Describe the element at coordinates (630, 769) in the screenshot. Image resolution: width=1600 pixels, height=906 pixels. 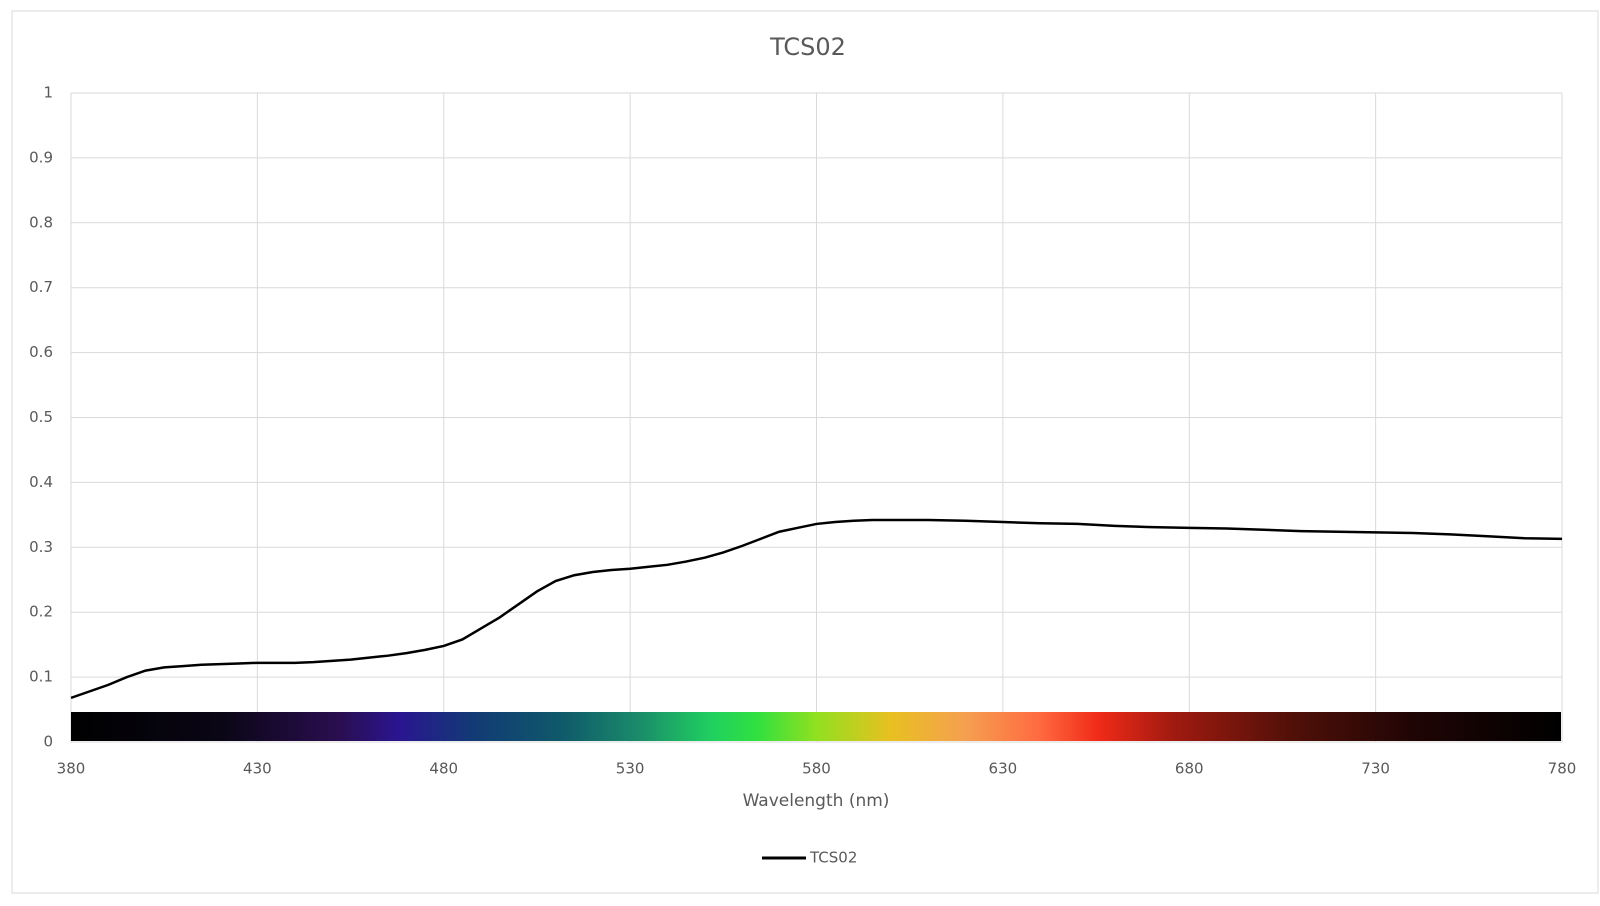
I see `x-tick-label: 530` at that location.